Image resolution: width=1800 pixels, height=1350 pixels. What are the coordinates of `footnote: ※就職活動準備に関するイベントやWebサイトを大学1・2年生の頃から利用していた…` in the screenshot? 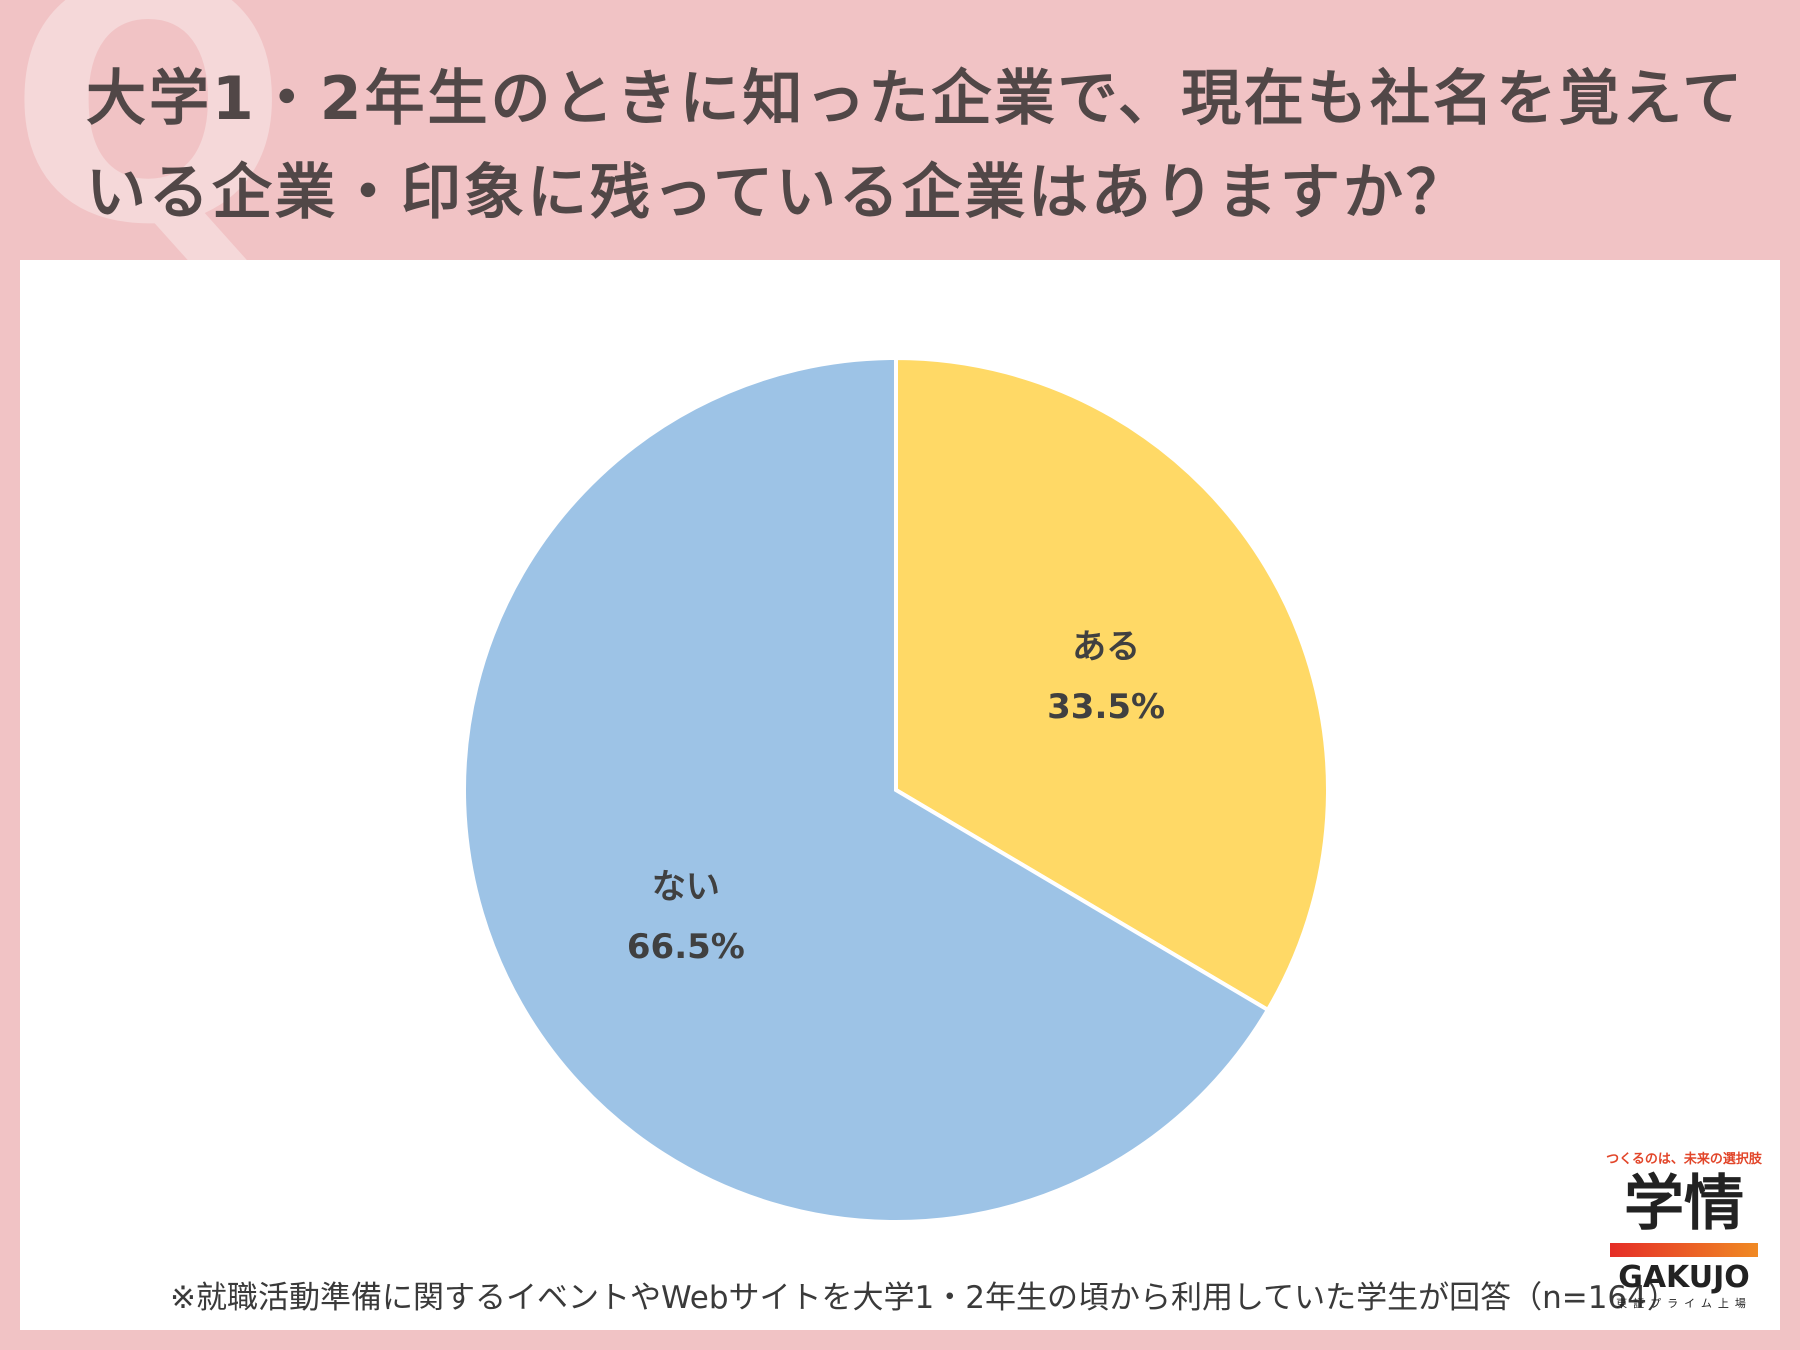 It's located at (924, 1298).